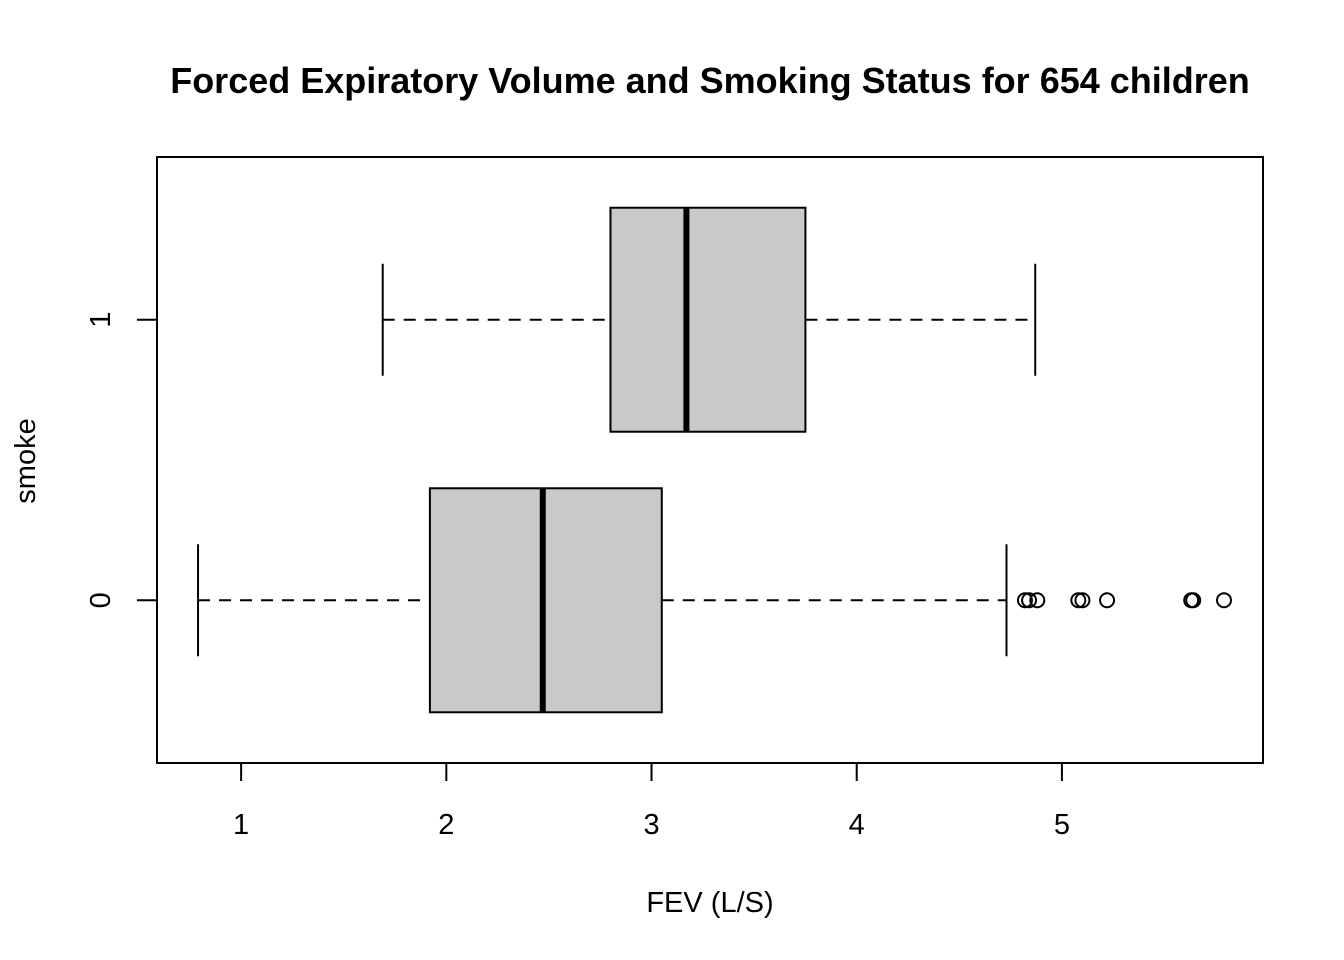 The height and width of the screenshot is (960, 1344). What do you see at coordinates (651, 825) in the screenshot?
I see `x-tick-label-3: 3` at bounding box center [651, 825].